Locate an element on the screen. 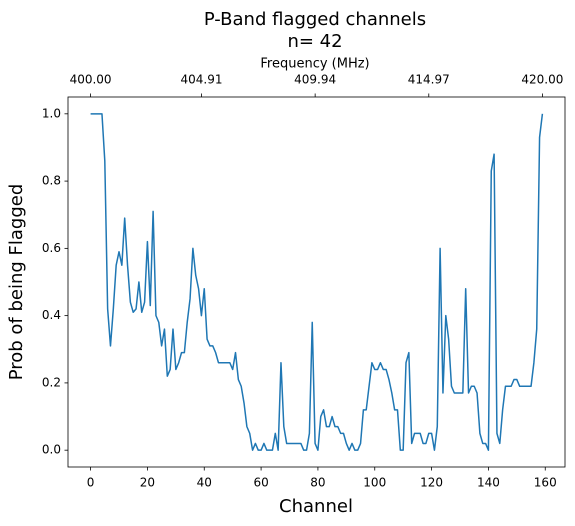 The height and width of the screenshot is (526, 575). y-tick-label: 0.8 is located at coordinates (51, 181).